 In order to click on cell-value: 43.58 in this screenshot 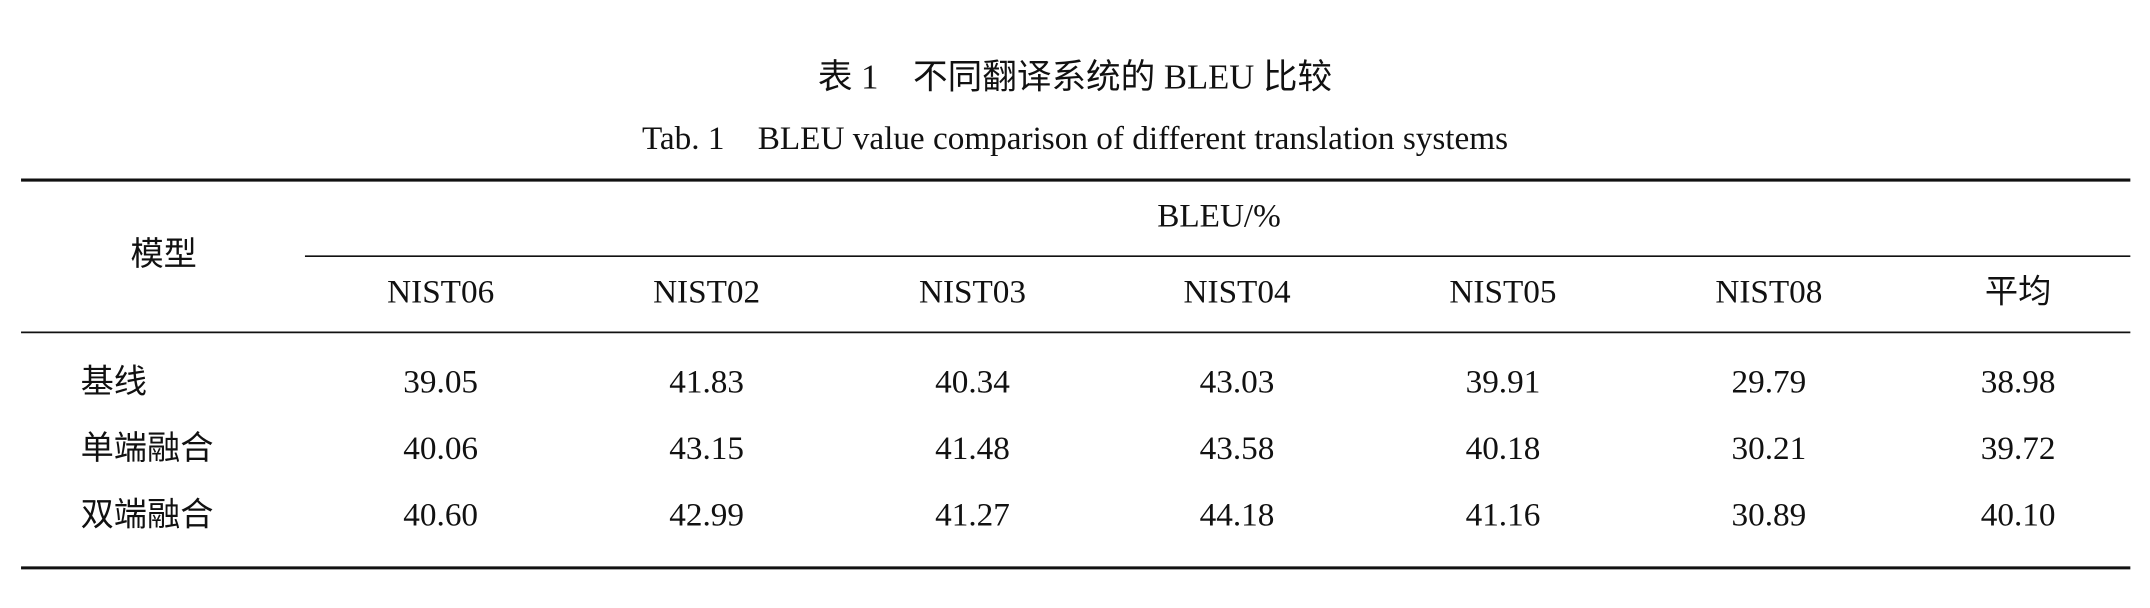, I will do `click(1237, 448)`.